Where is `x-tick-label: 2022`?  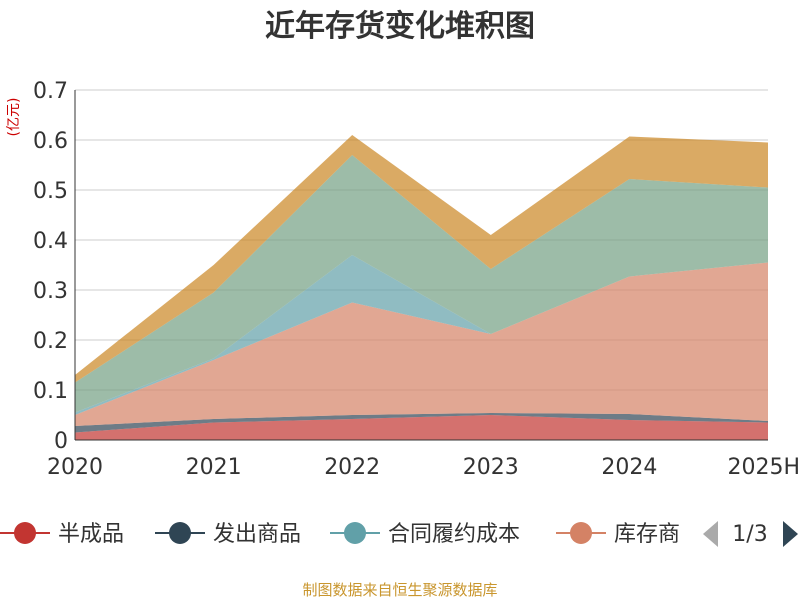 x-tick-label: 2022 is located at coordinates (352, 467).